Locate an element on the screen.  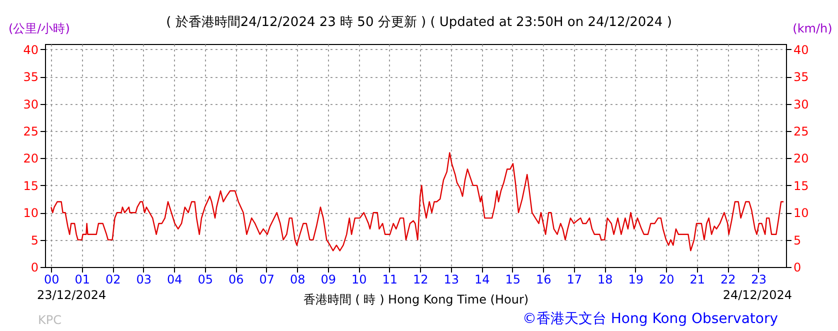
x-tick-label: 01 is located at coordinates (82, 279).